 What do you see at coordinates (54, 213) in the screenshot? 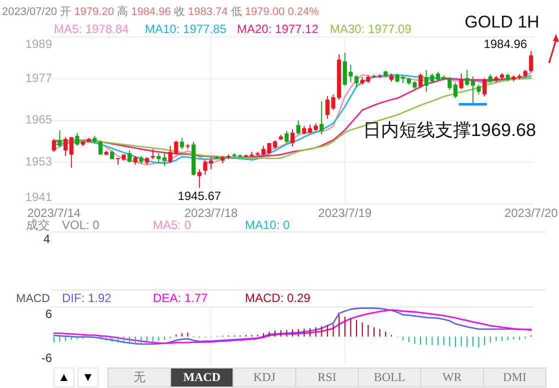
I see `x-tick-label: 2023/7/14` at bounding box center [54, 213].